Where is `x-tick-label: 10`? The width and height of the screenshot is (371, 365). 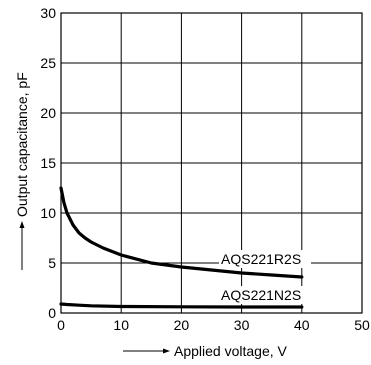 x-tick-label: 10 is located at coordinates (121, 325).